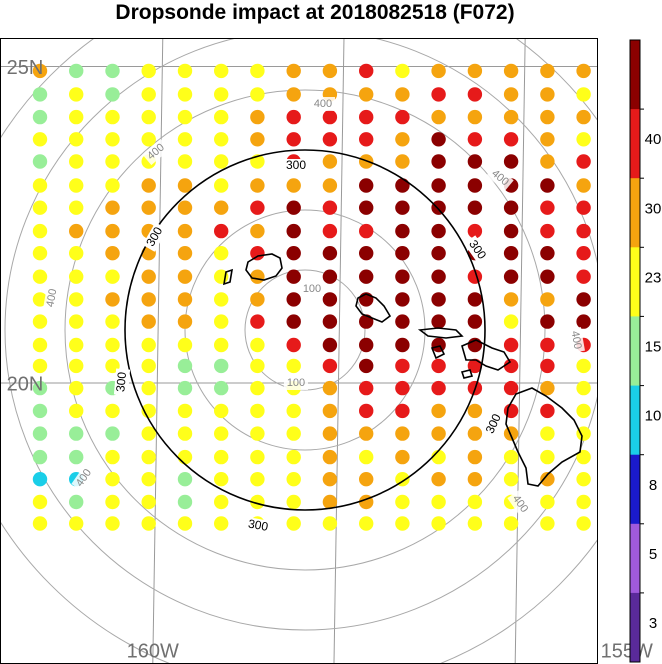 The width and height of the screenshot is (662, 664). Describe the element at coordinates (653, 485) in the screenshot. I see `colorbar-label: 8` at that location.